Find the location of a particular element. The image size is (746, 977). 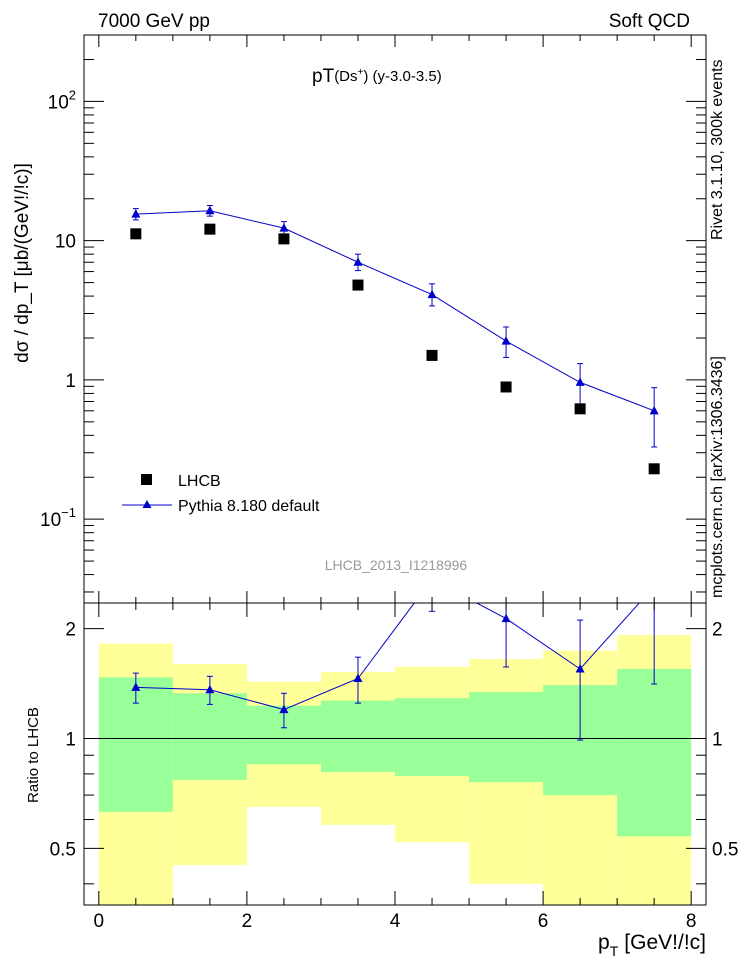

legend-label-pythia: Pythia 8.180 default is located at coordinates (249, 506).